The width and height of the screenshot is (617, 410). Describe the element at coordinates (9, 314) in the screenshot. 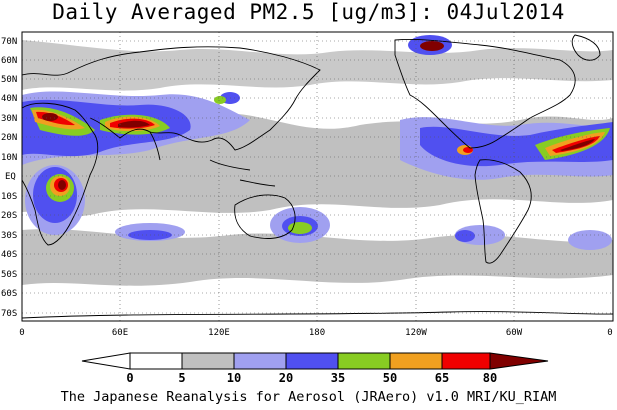

I see `lat-tick: 70S` at that location.